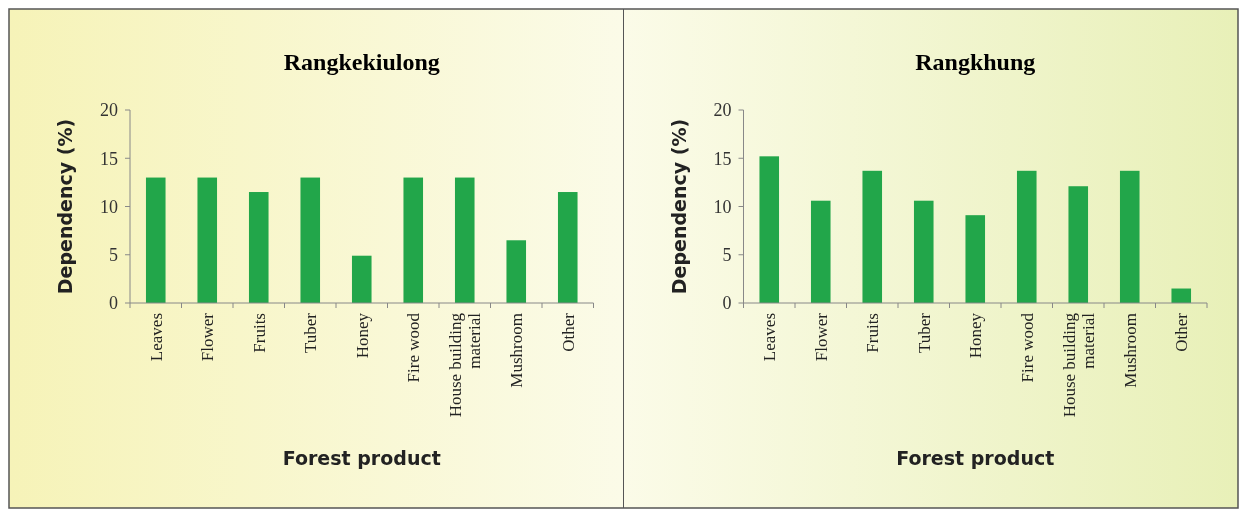 Image resolution: width=1247 pixels, height=517 pixels. I want to click on chart-title: Rangkekiulong, so click(361, 62).